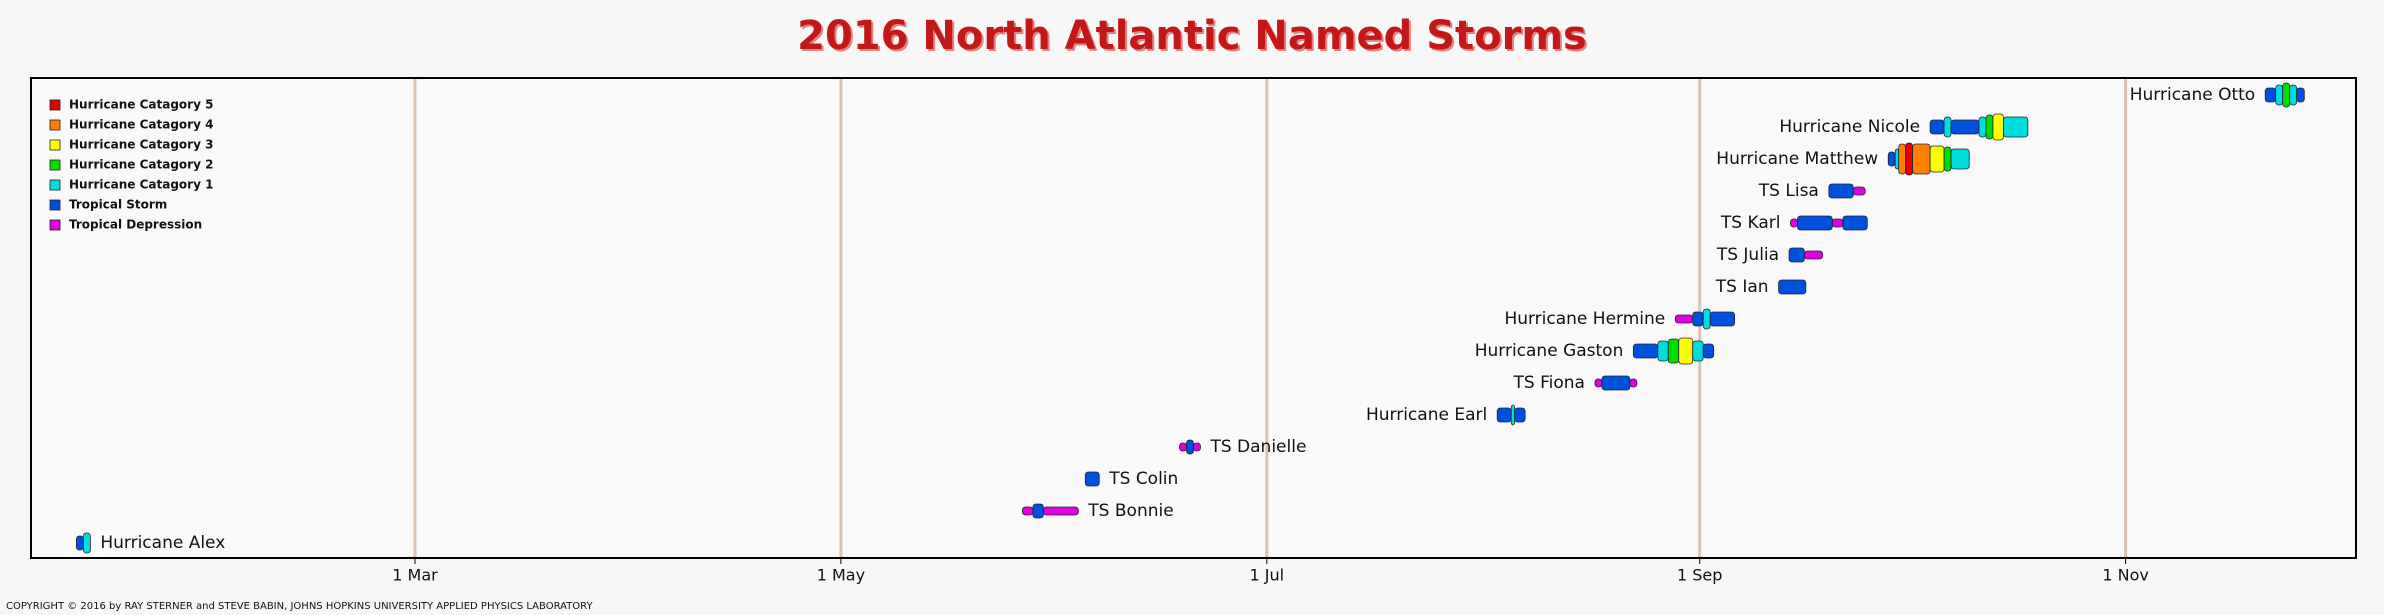  I want to click on legend-label: Tropical Depression, so click(135, 225).